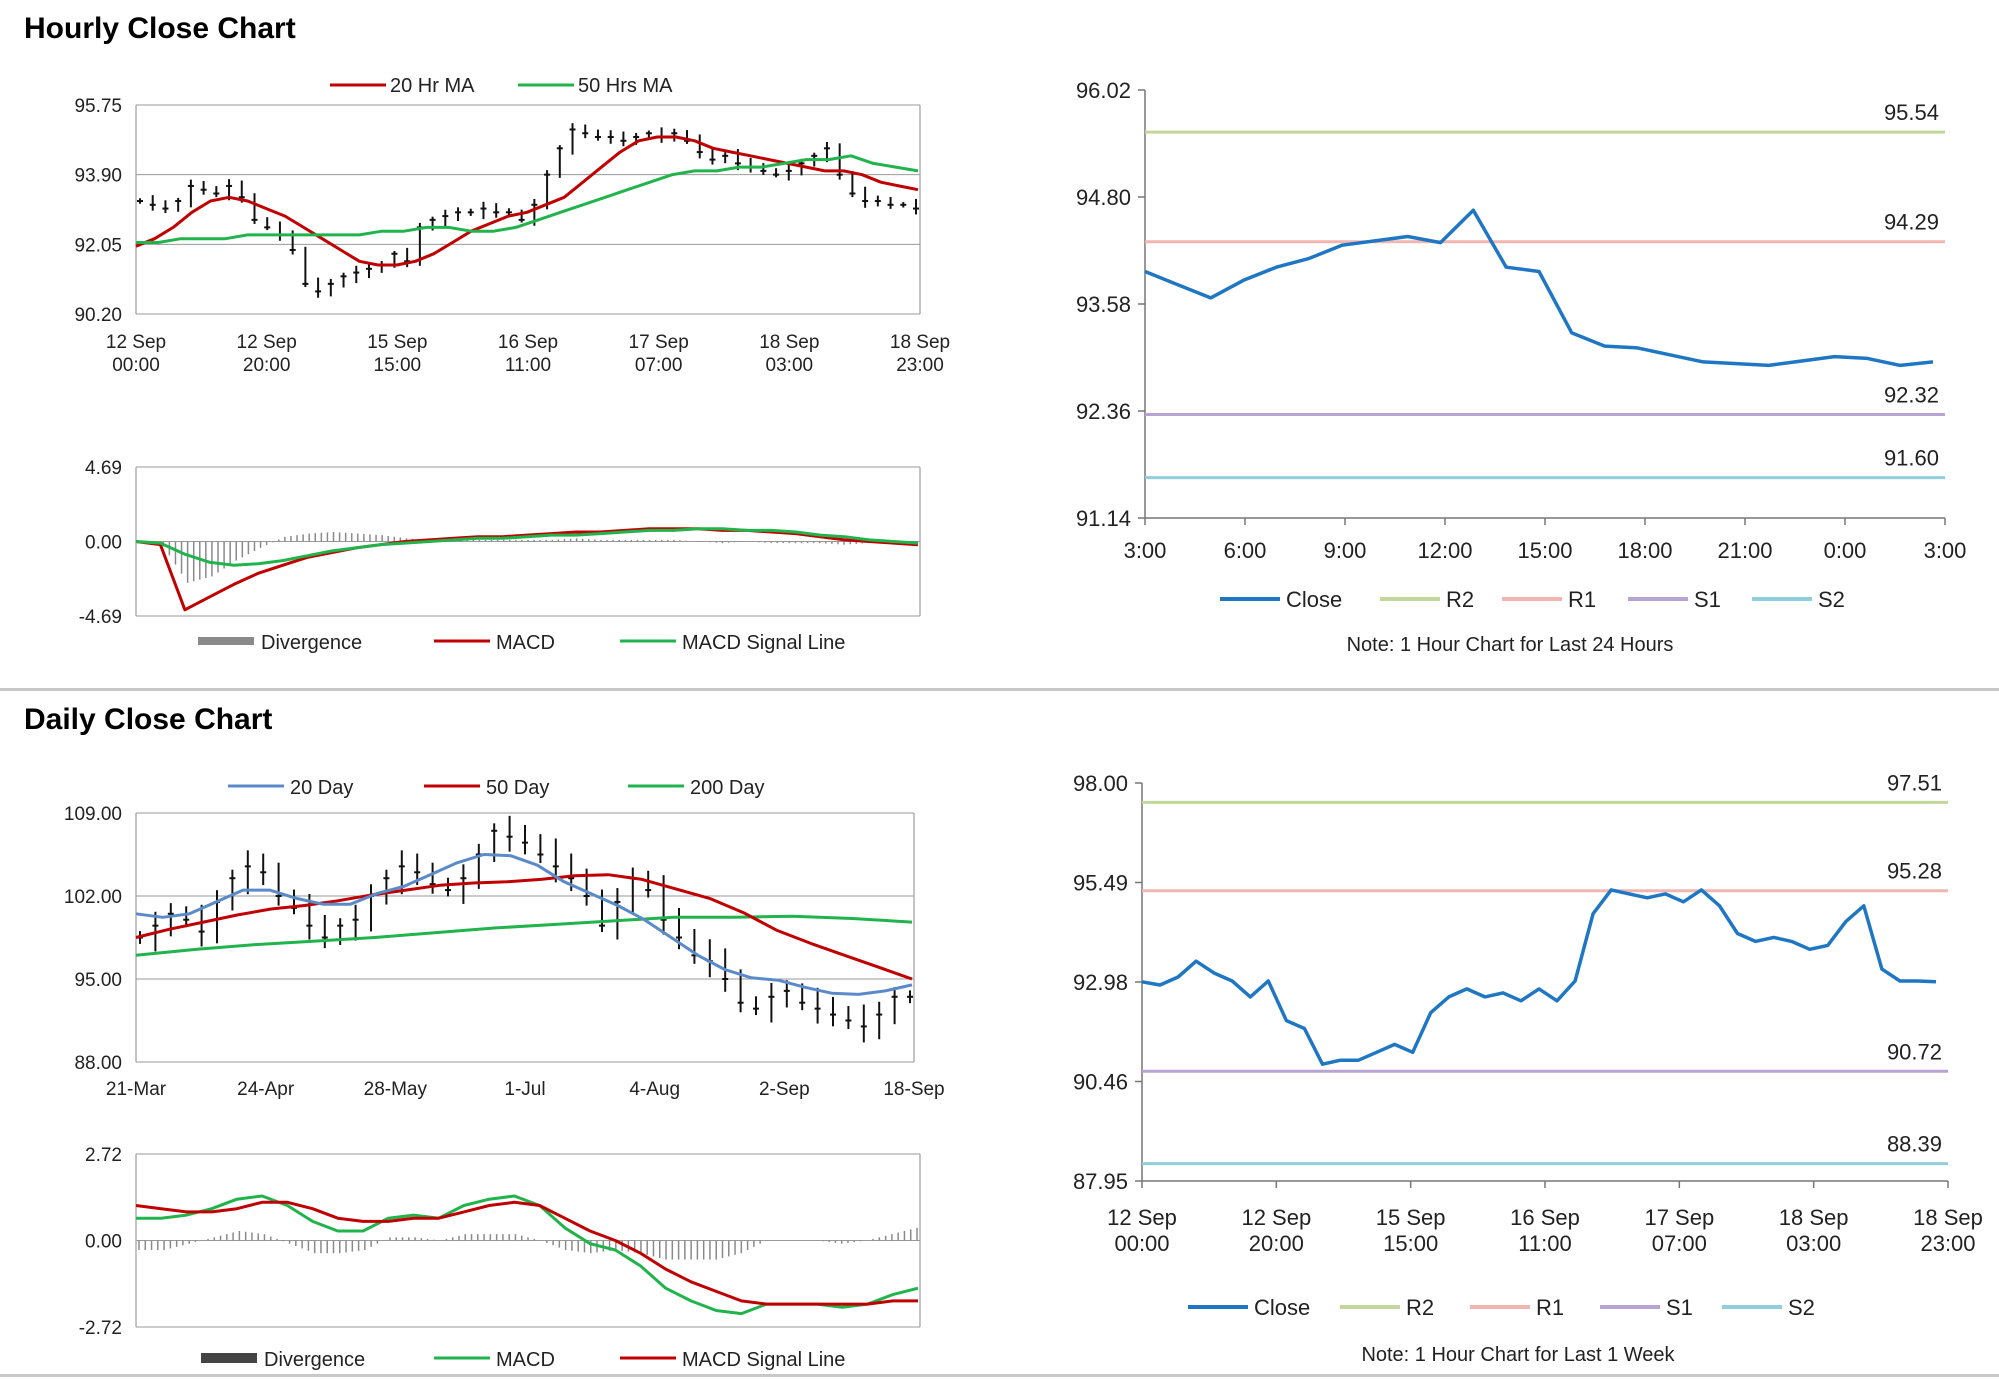 Image resolution: width=1999 pixels, height=1379 pixels. What do you see at coordinates (1501, 1307) in the screenshot?
I see `daily-levels-legend: Close R2 R1 S1 S2` at bounding box center [1501, 1307].